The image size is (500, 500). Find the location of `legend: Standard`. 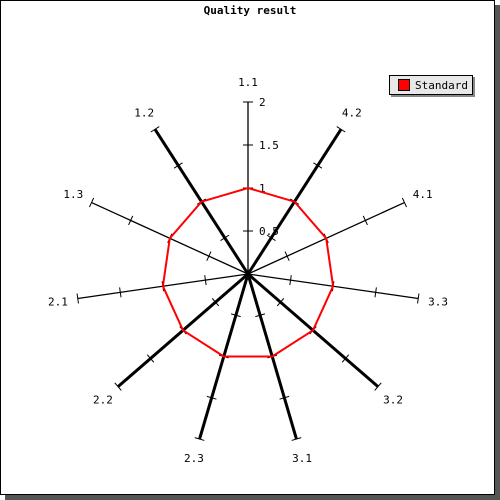

legend: Standard is located at coordinates (431, 85).